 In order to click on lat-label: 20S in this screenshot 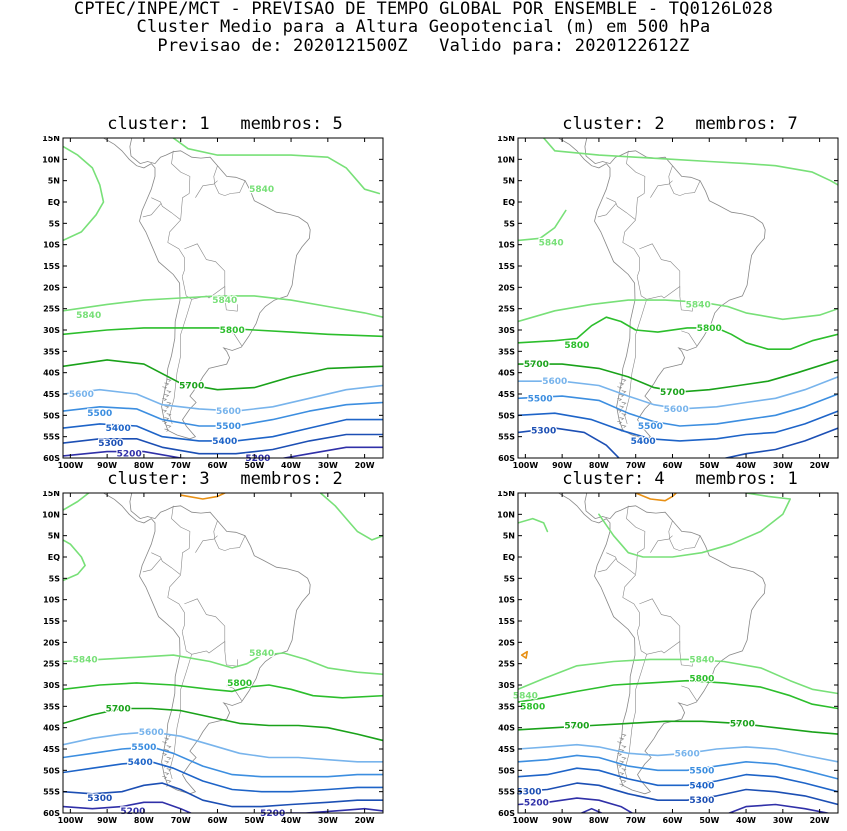, I will do `click(51, 642)`.